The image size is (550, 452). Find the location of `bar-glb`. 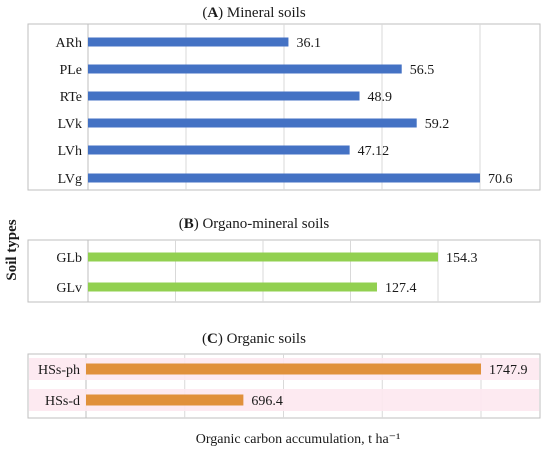

bar-glb is located at coordinates (263, 257).